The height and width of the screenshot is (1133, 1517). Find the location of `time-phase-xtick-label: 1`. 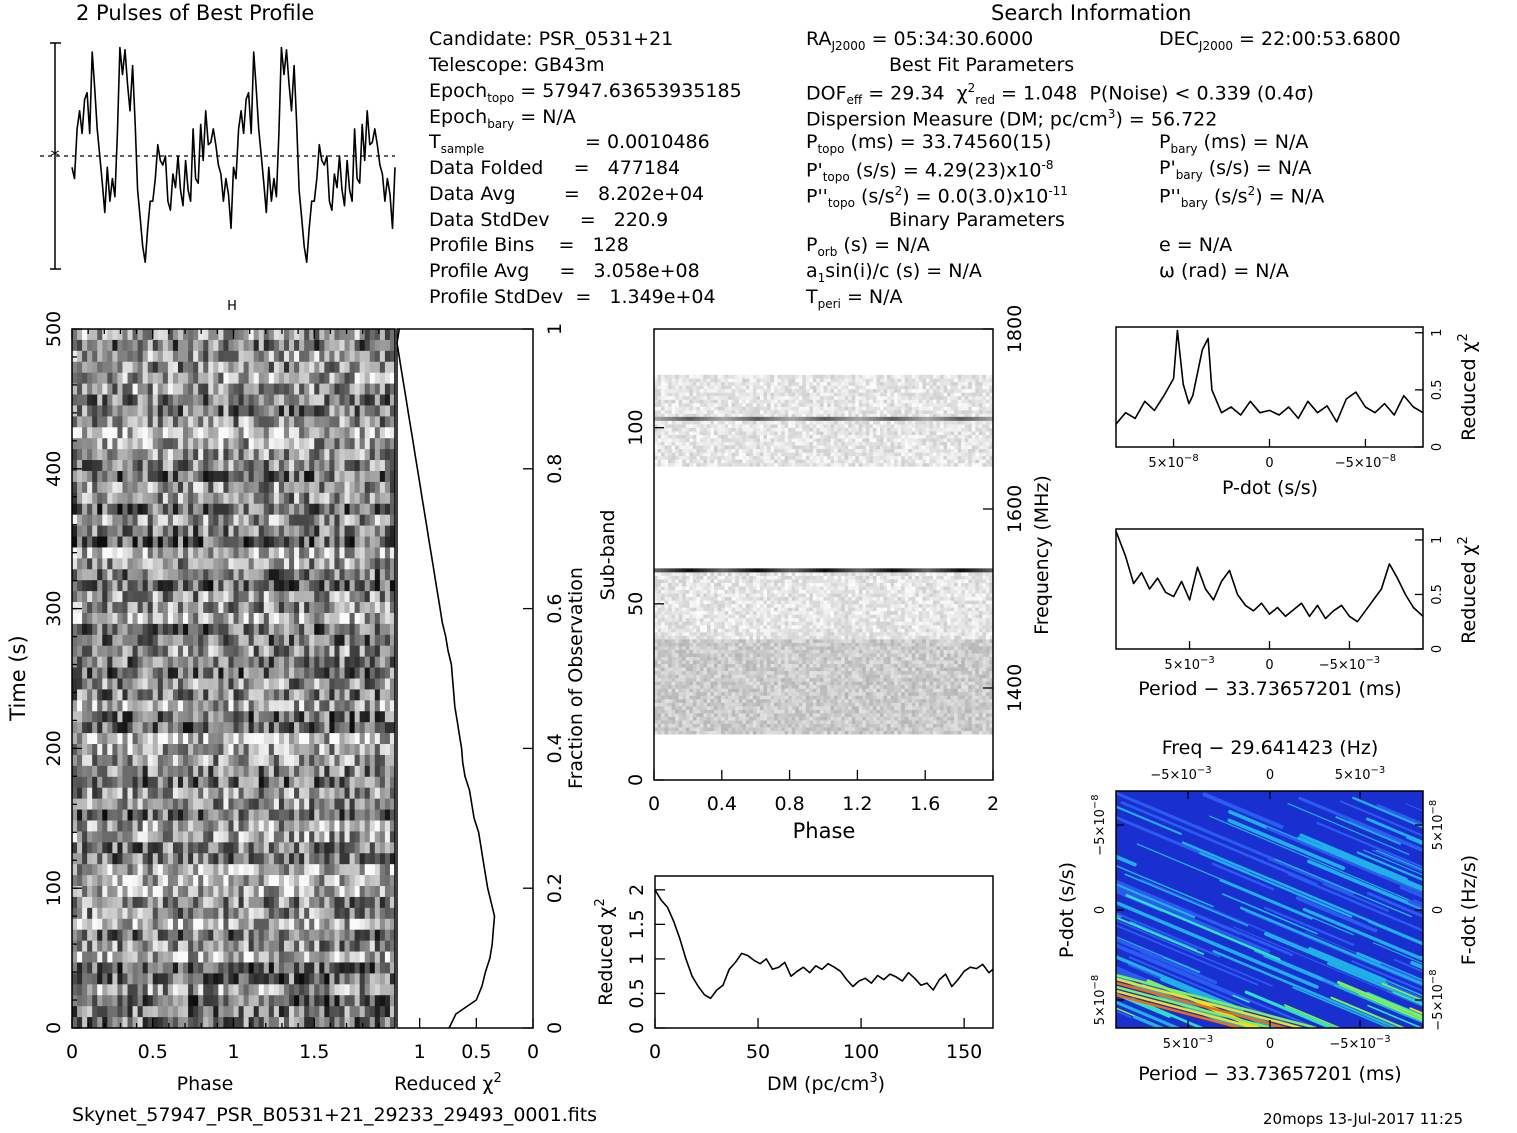

time-phase-xtick-label: 1 is located at coordinates (233, 1052).